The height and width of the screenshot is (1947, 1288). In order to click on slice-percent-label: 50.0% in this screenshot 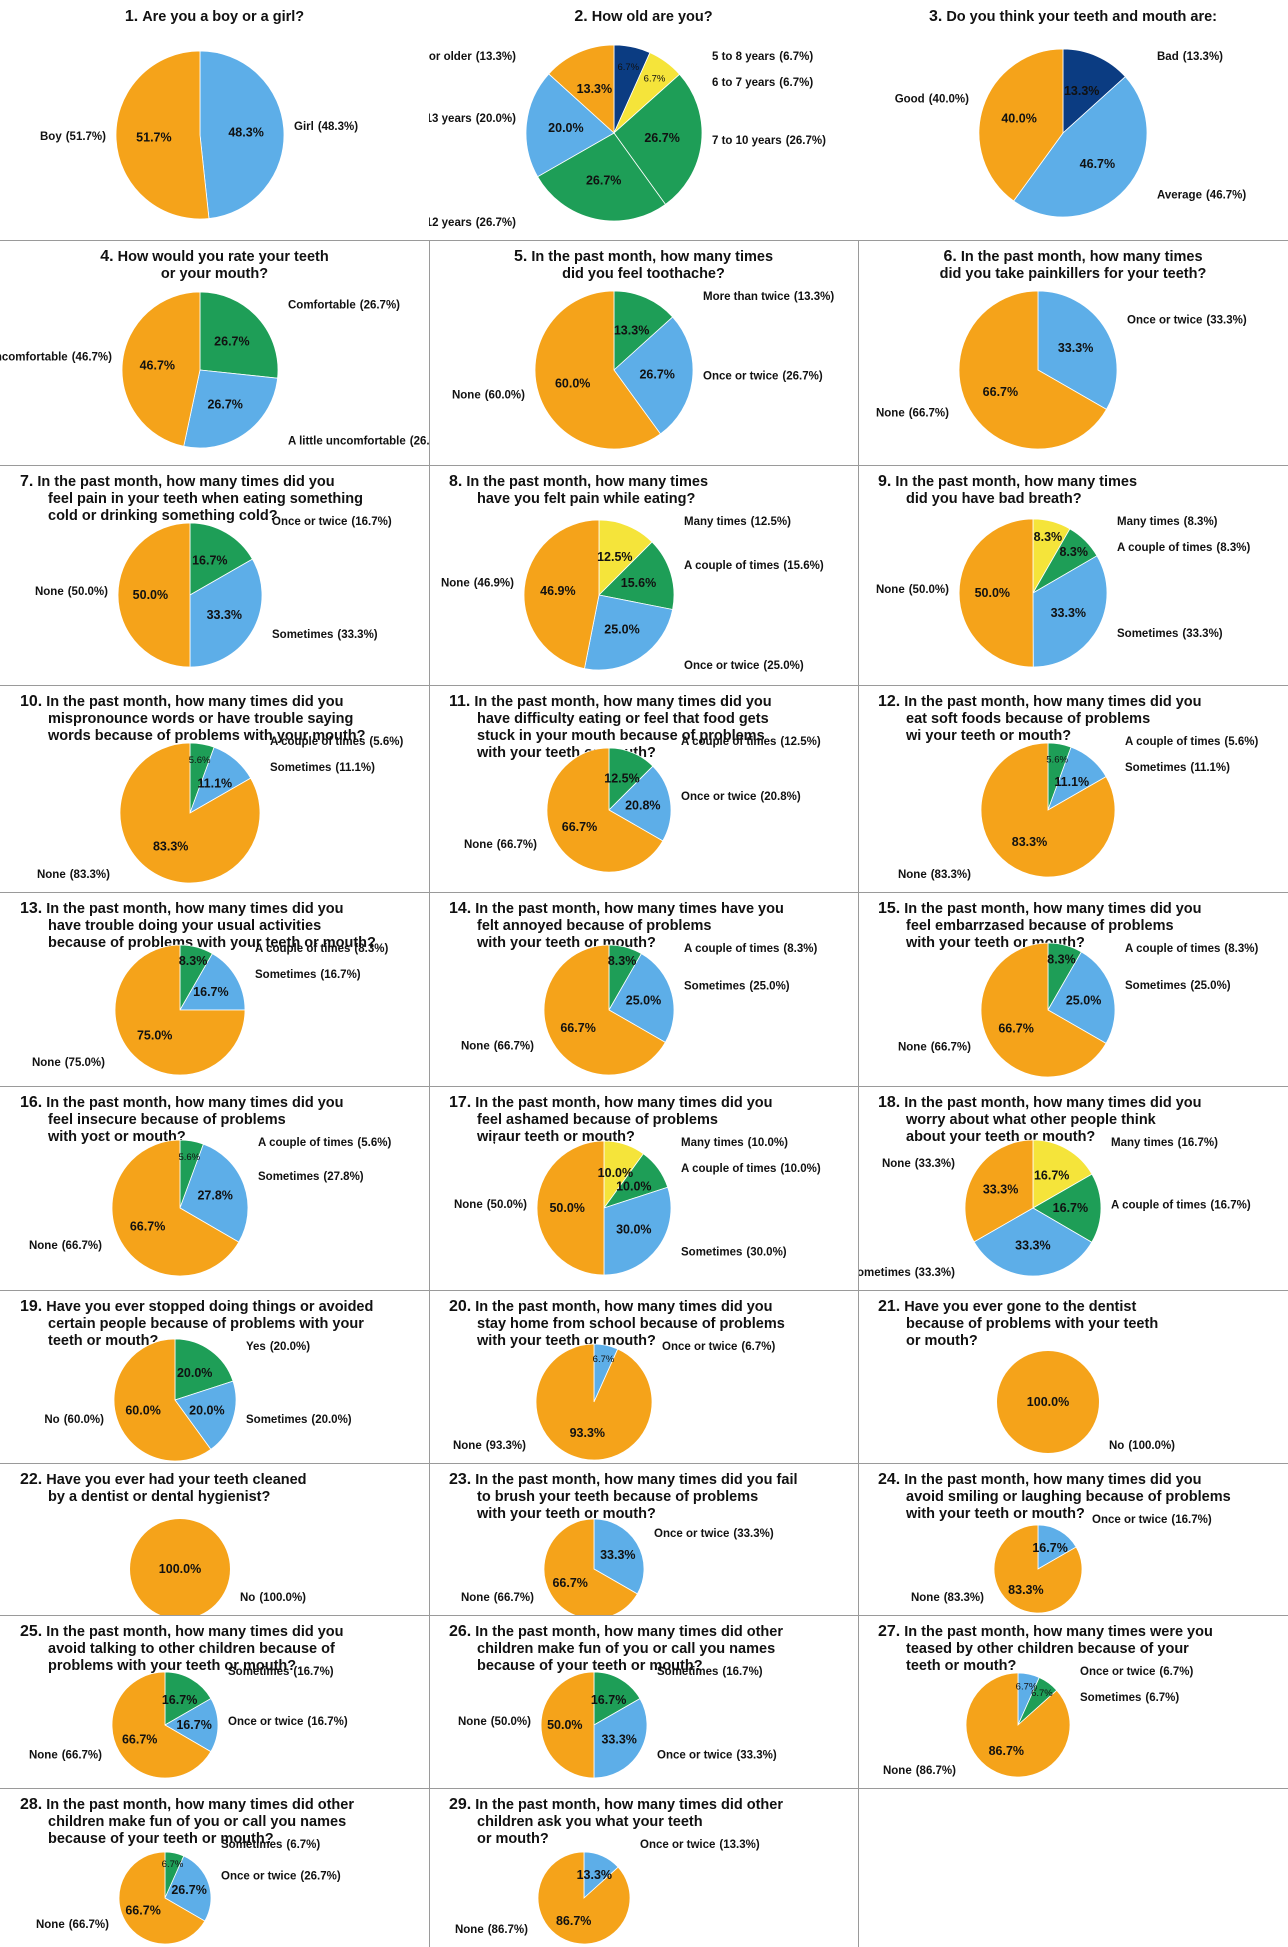, I will do `click(992, 593)`.